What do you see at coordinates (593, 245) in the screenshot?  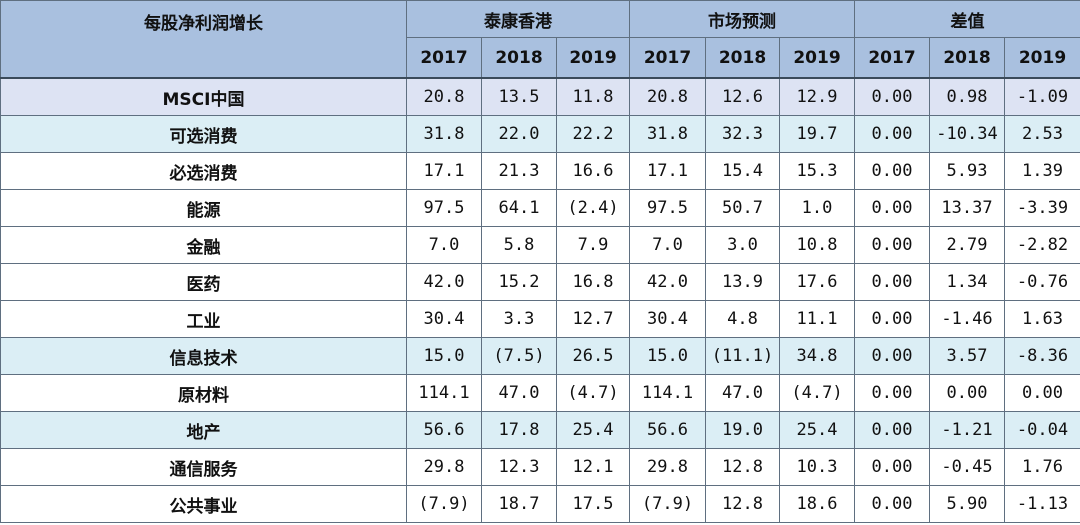 I see `value-cell: 7.9` at bounding box center [593, 245].